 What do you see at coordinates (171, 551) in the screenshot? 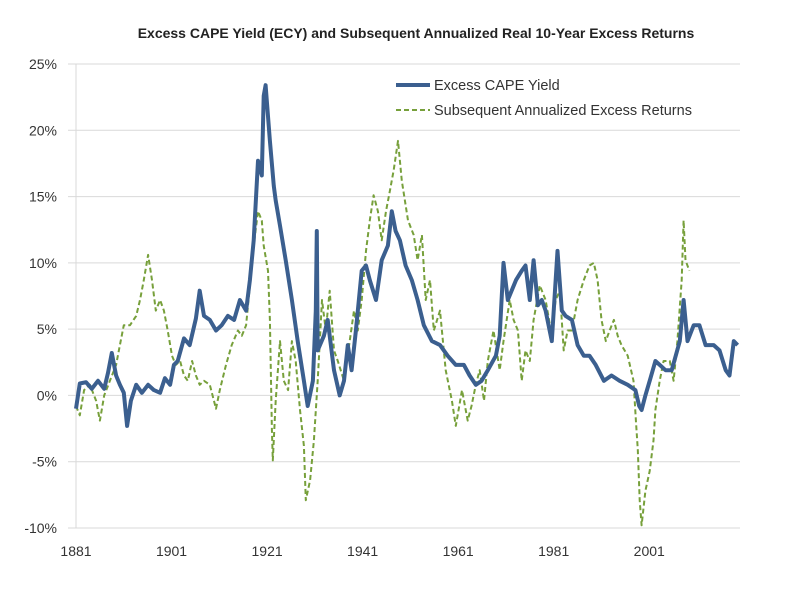
I see `x-tick-label: 1901` at bounding box center [171, 551].